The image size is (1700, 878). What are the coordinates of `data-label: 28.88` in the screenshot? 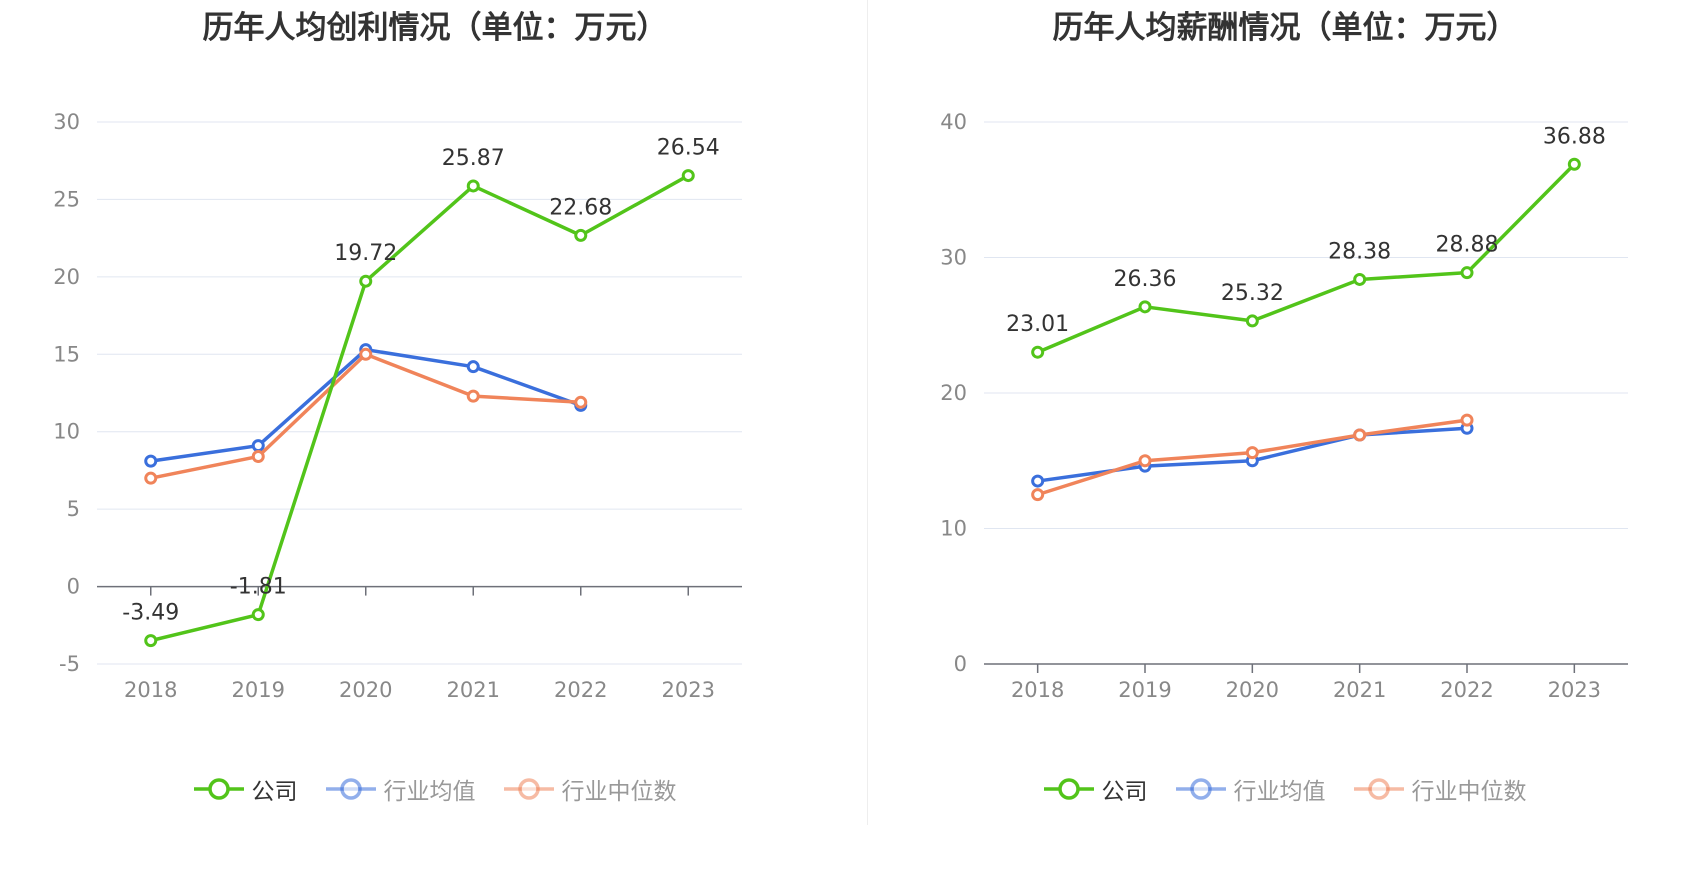 It's located at (1467, 245).